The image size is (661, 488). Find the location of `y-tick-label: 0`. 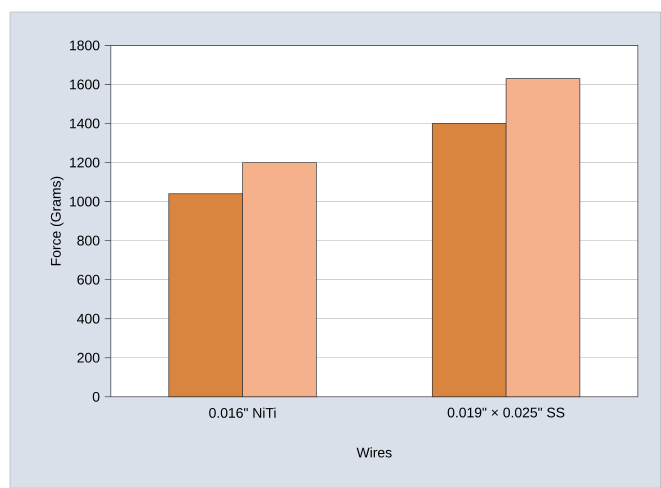

y-tick-label: 0 is located at coordinates (96, 397).